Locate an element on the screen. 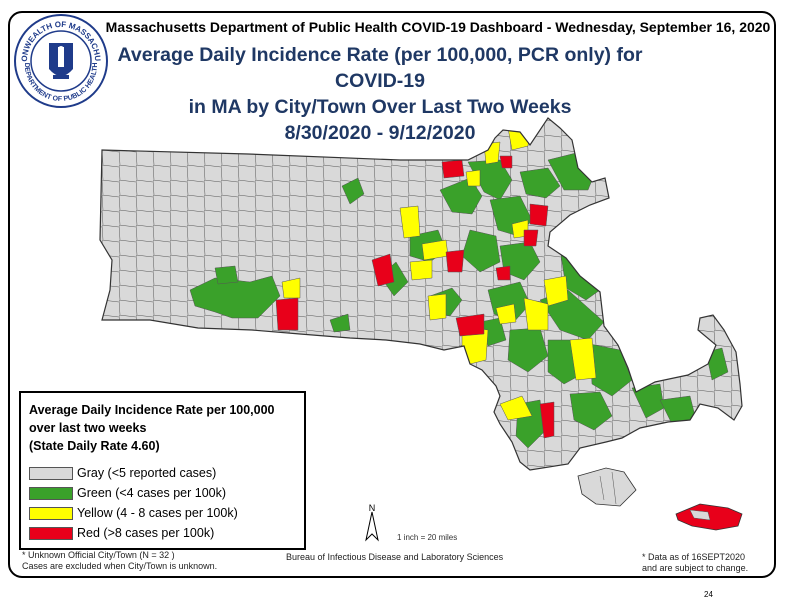 The width and height of the screenshot is (786, 607). legend-item-green: Green (<4 cases per 100k) is located at coordinates (127, 493).